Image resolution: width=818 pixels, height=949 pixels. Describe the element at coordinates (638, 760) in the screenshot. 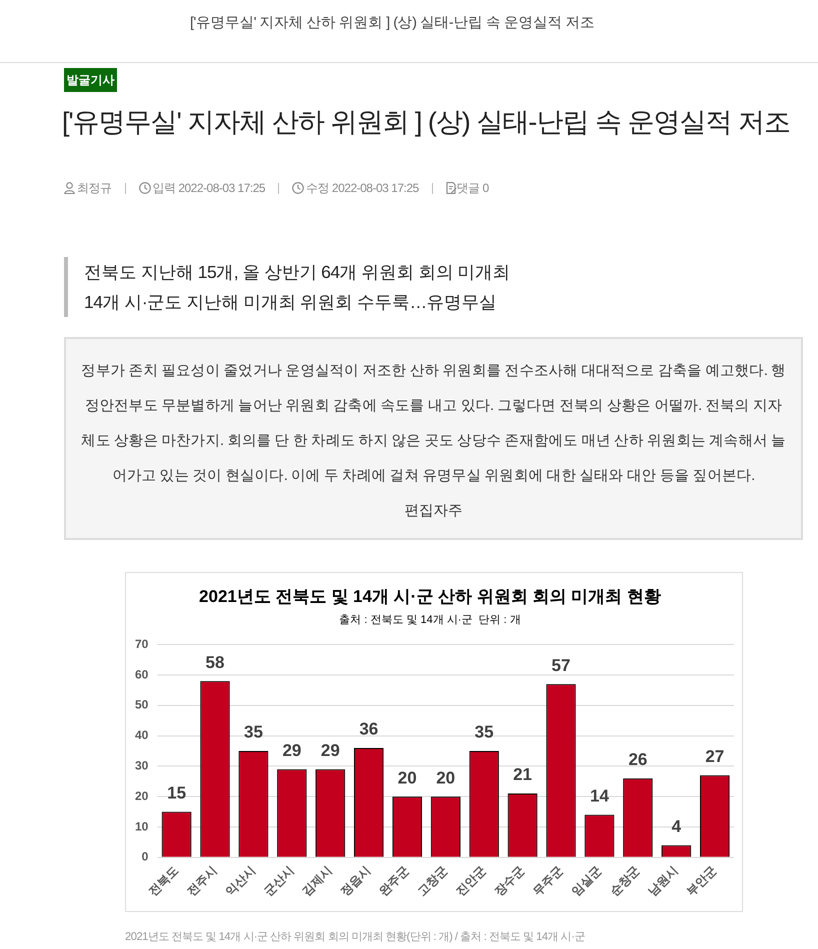

I see `data-label: 26` at that location.